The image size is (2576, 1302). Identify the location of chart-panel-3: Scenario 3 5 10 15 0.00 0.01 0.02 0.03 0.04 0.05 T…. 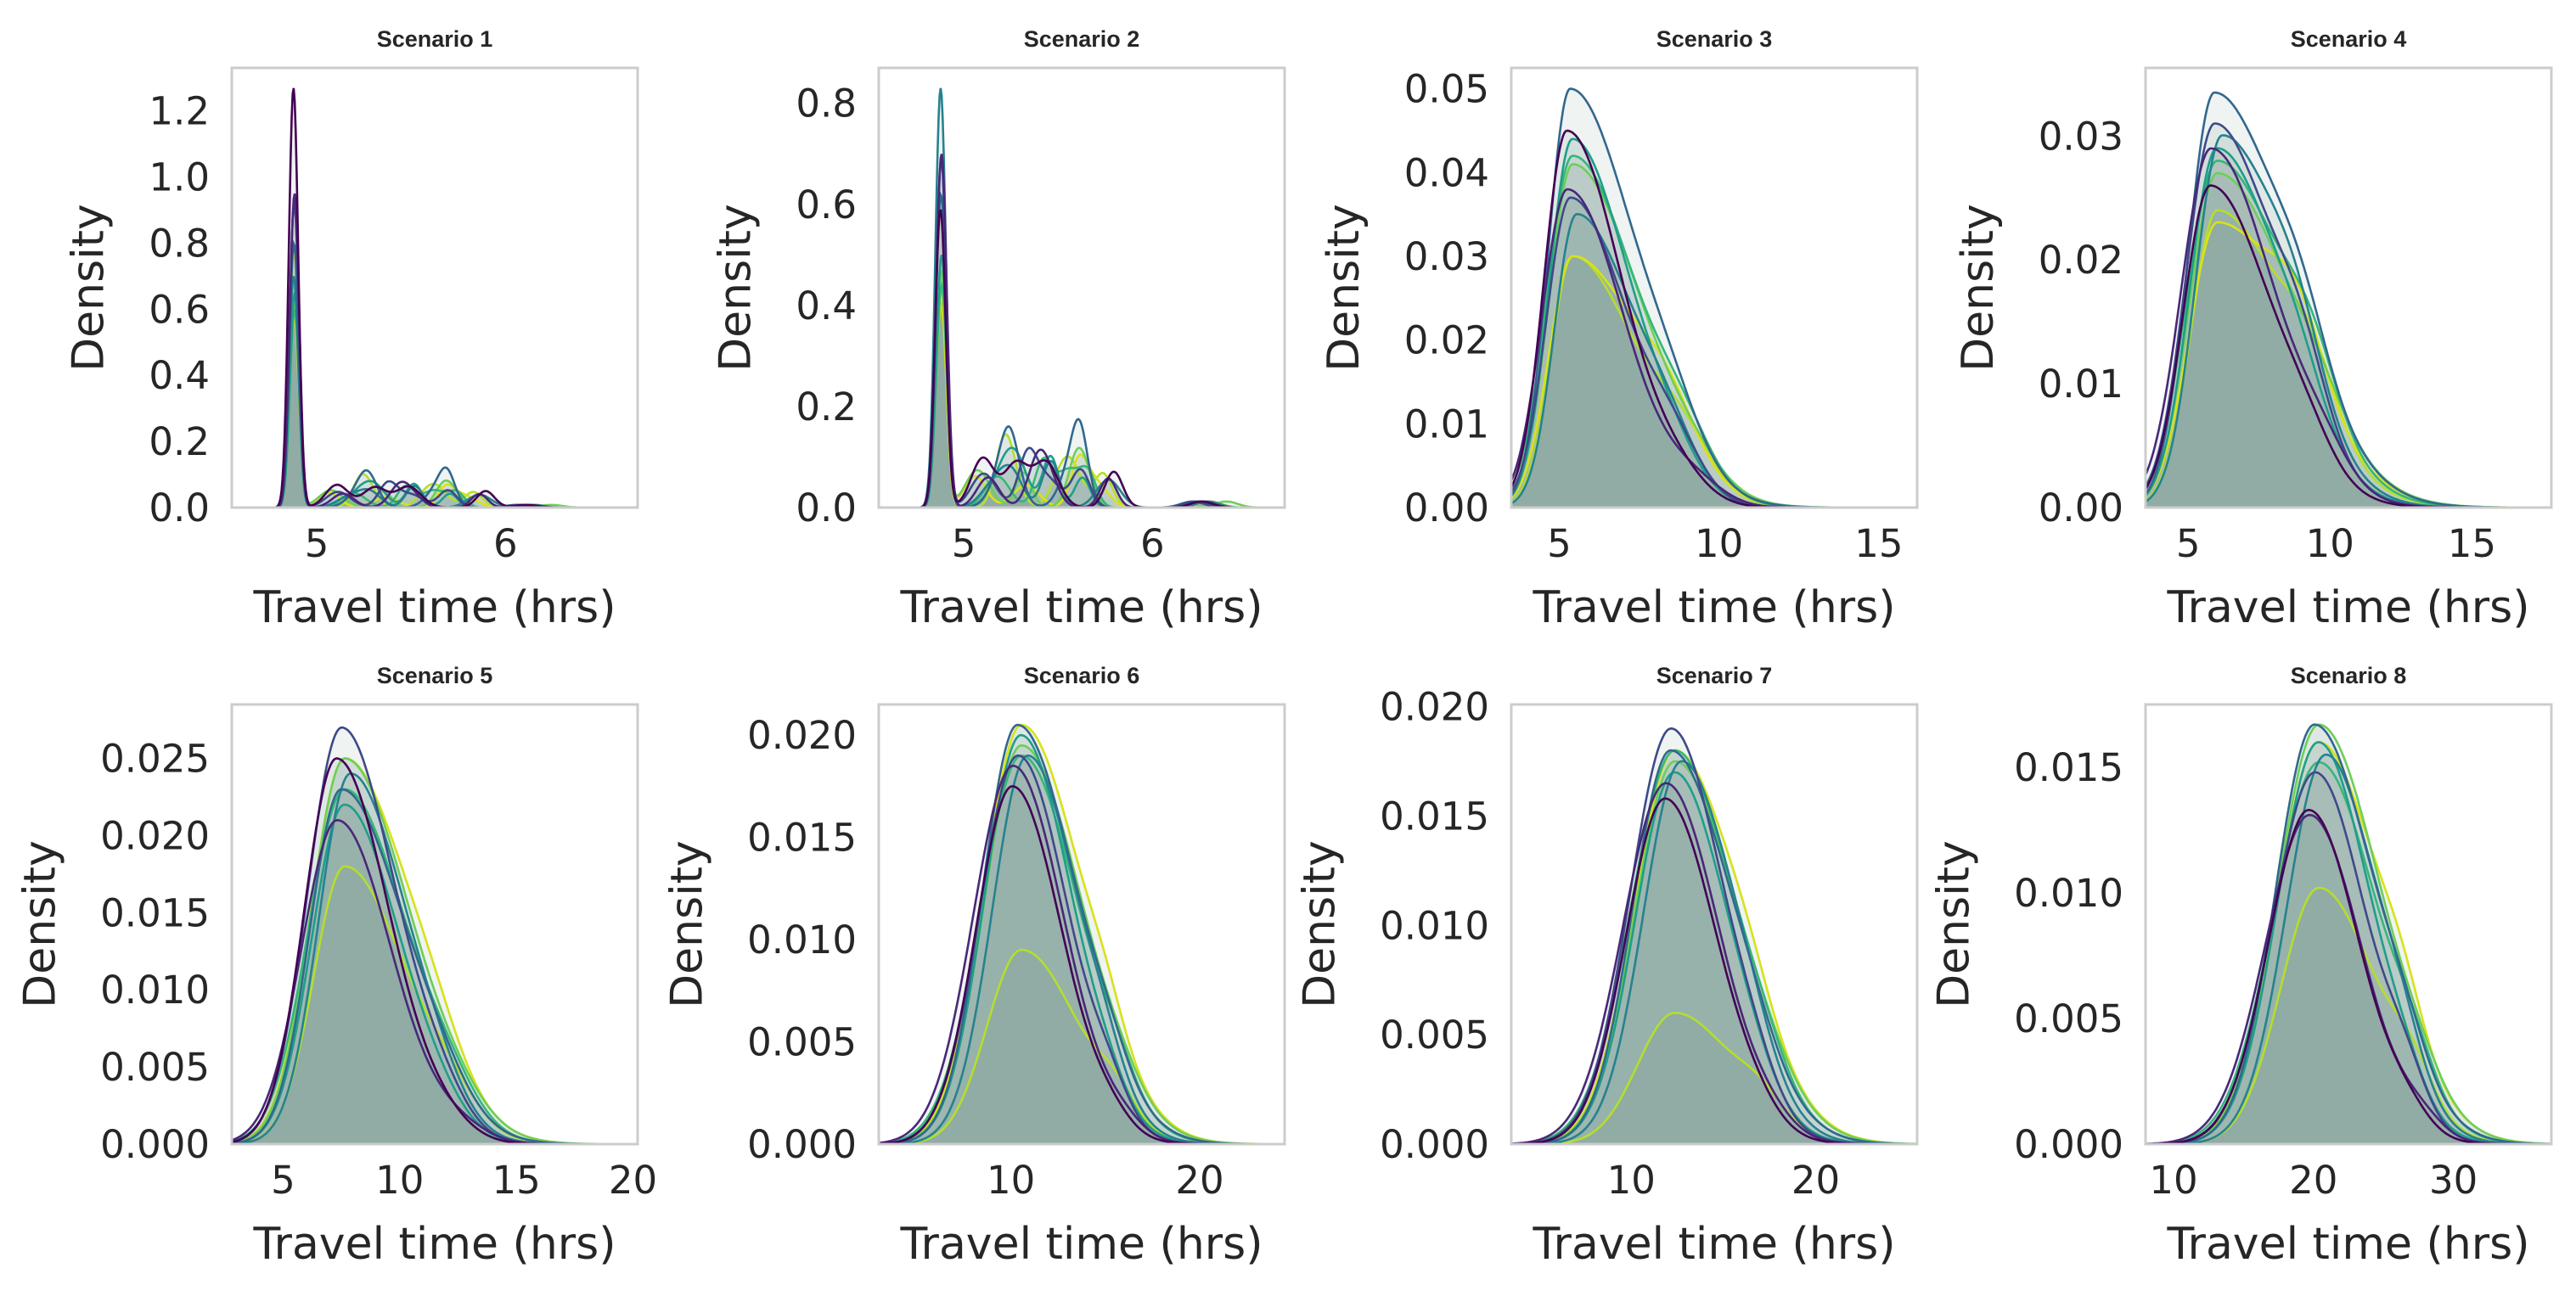
(1619, 330).